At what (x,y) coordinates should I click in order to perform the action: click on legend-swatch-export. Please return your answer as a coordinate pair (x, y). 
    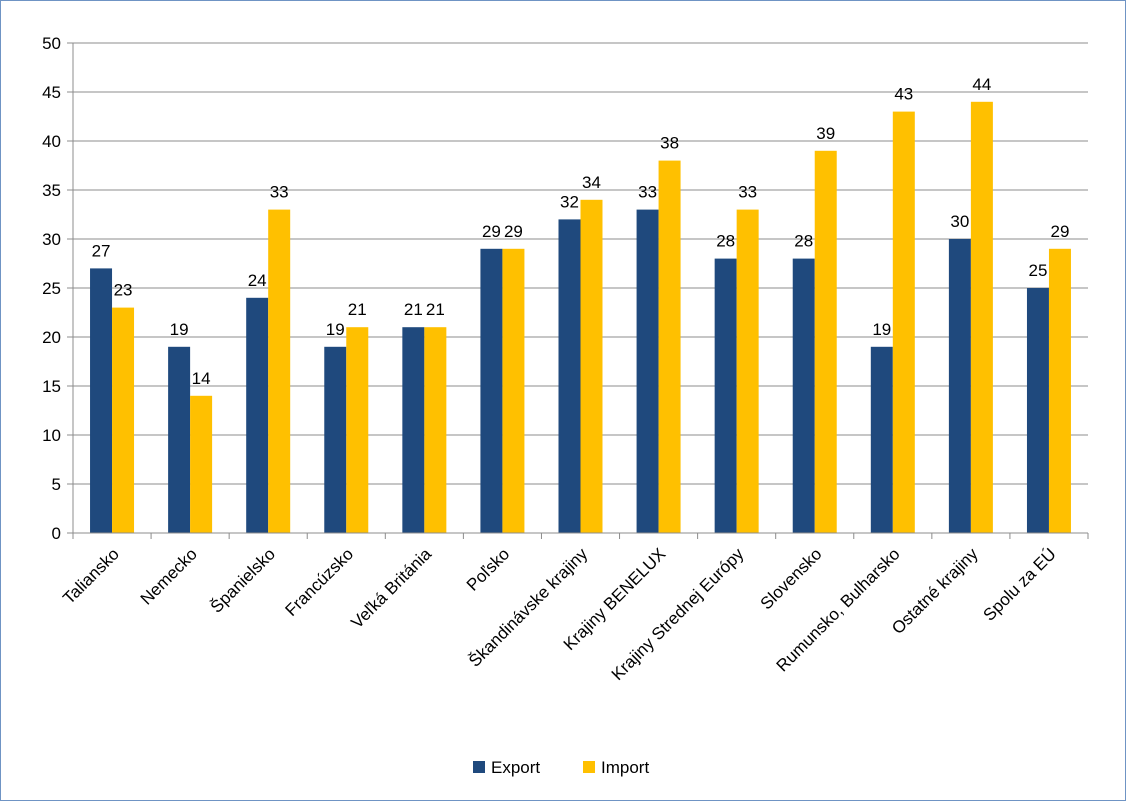
    Looking at the image, I should click on (479, 767).